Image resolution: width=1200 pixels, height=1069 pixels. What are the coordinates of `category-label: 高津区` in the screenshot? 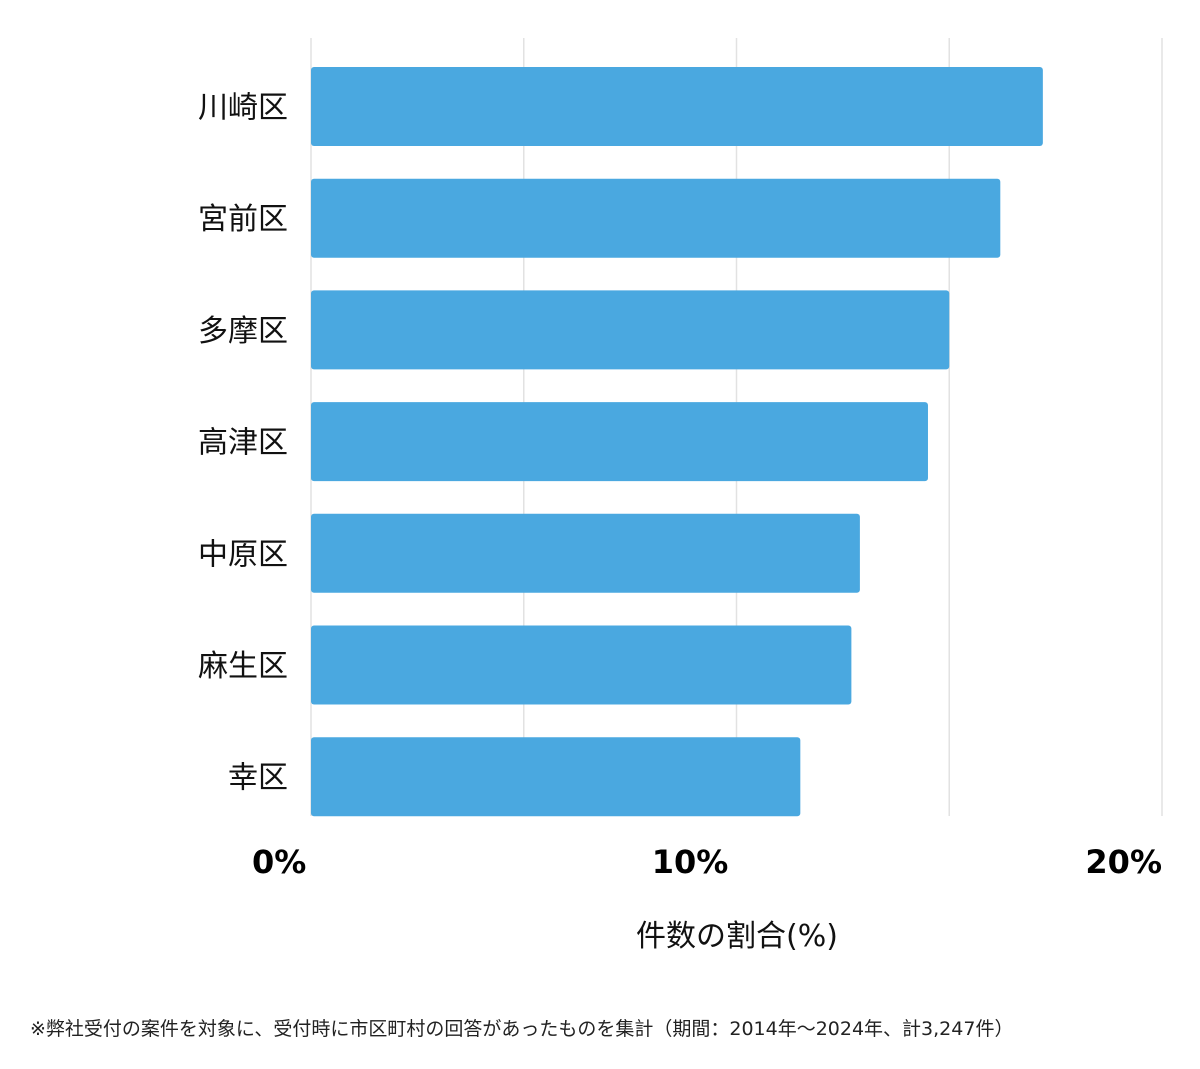 It's located at (243, 443).